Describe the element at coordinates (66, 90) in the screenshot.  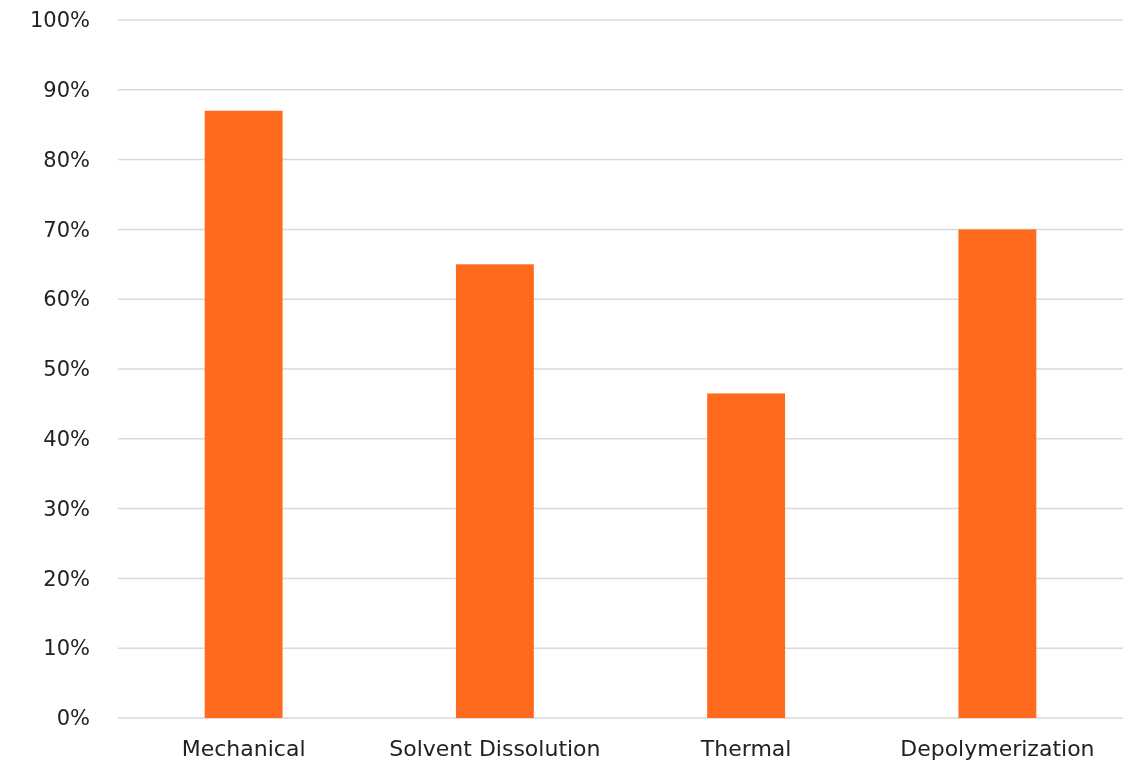
I see `y-tick-label: 90%` at that location.